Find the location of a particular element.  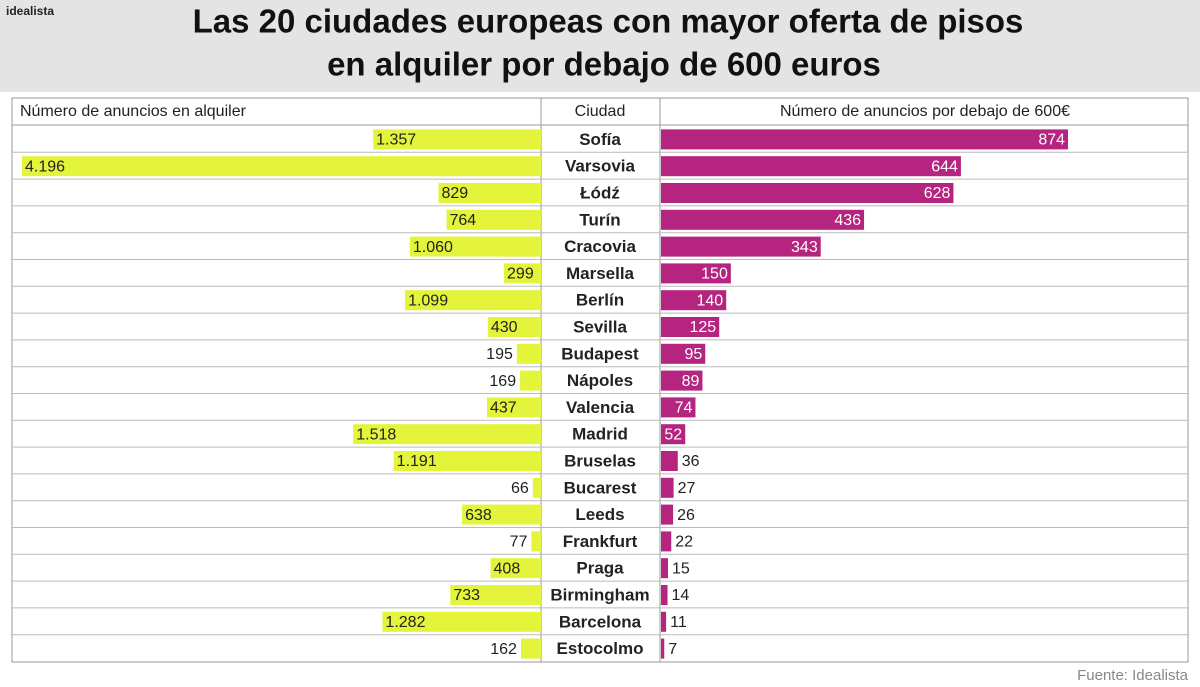

value-label: 15 is located at coordinates (681, 568).